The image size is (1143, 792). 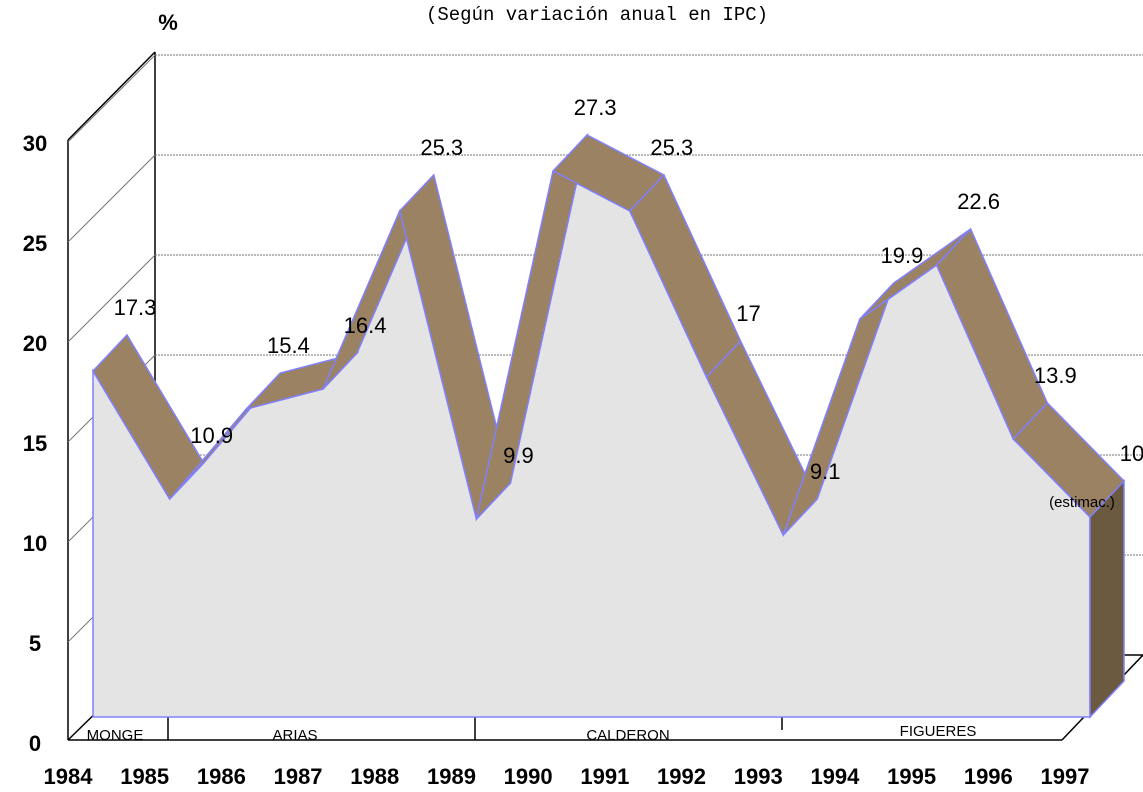 I want to click on ribbon-side, so click(x=1107, y=599).